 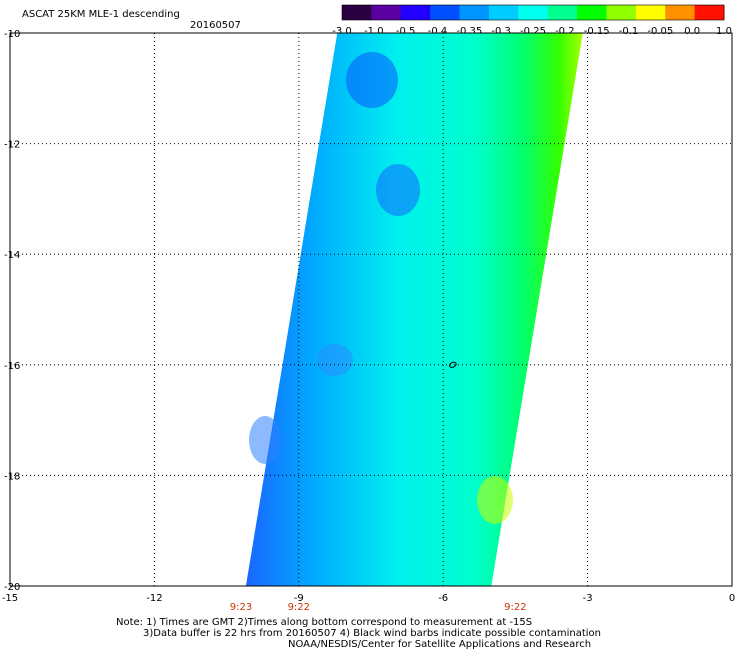 What do you see at coordinates (378, 607) in the screenshot?
I see `time-labels: 9:23 9:22 9:22` at bounding box center [378, 607].